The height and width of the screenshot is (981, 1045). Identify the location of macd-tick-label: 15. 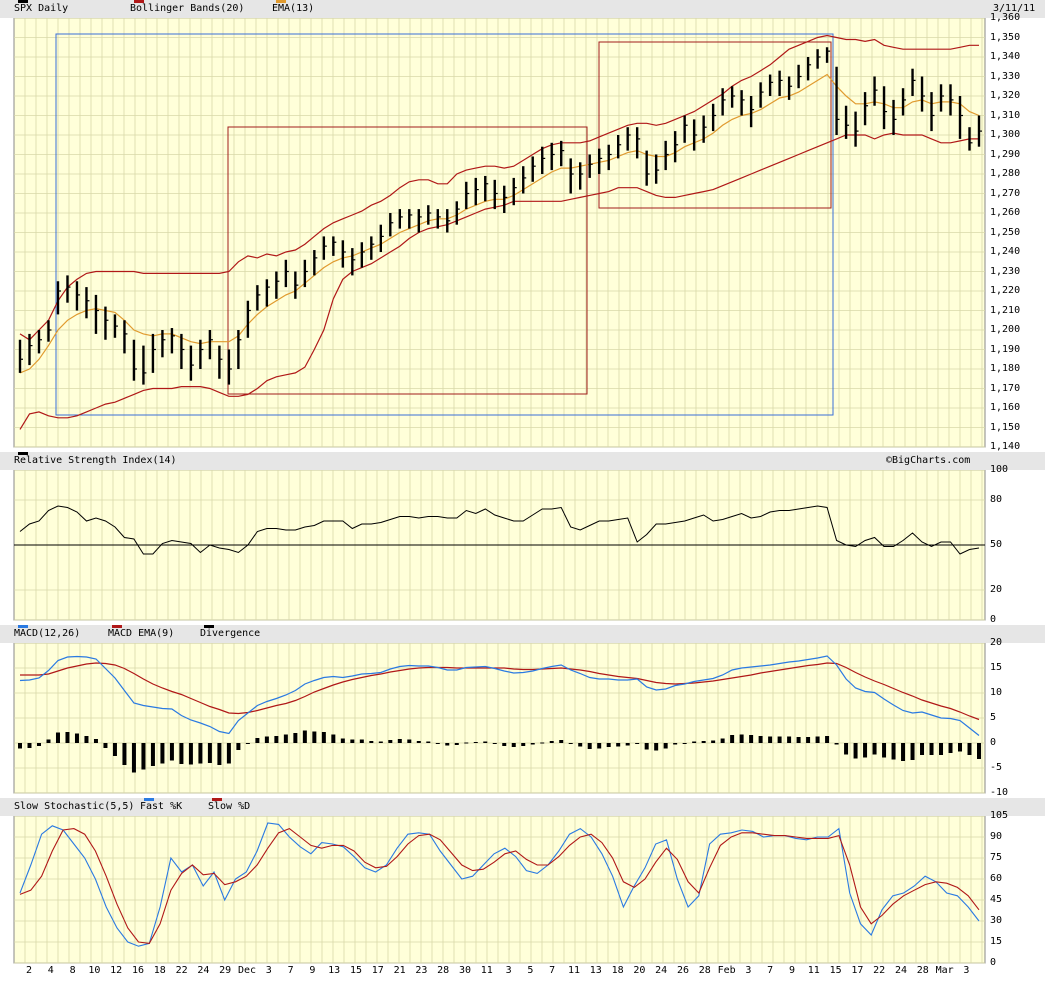
(996, 667).